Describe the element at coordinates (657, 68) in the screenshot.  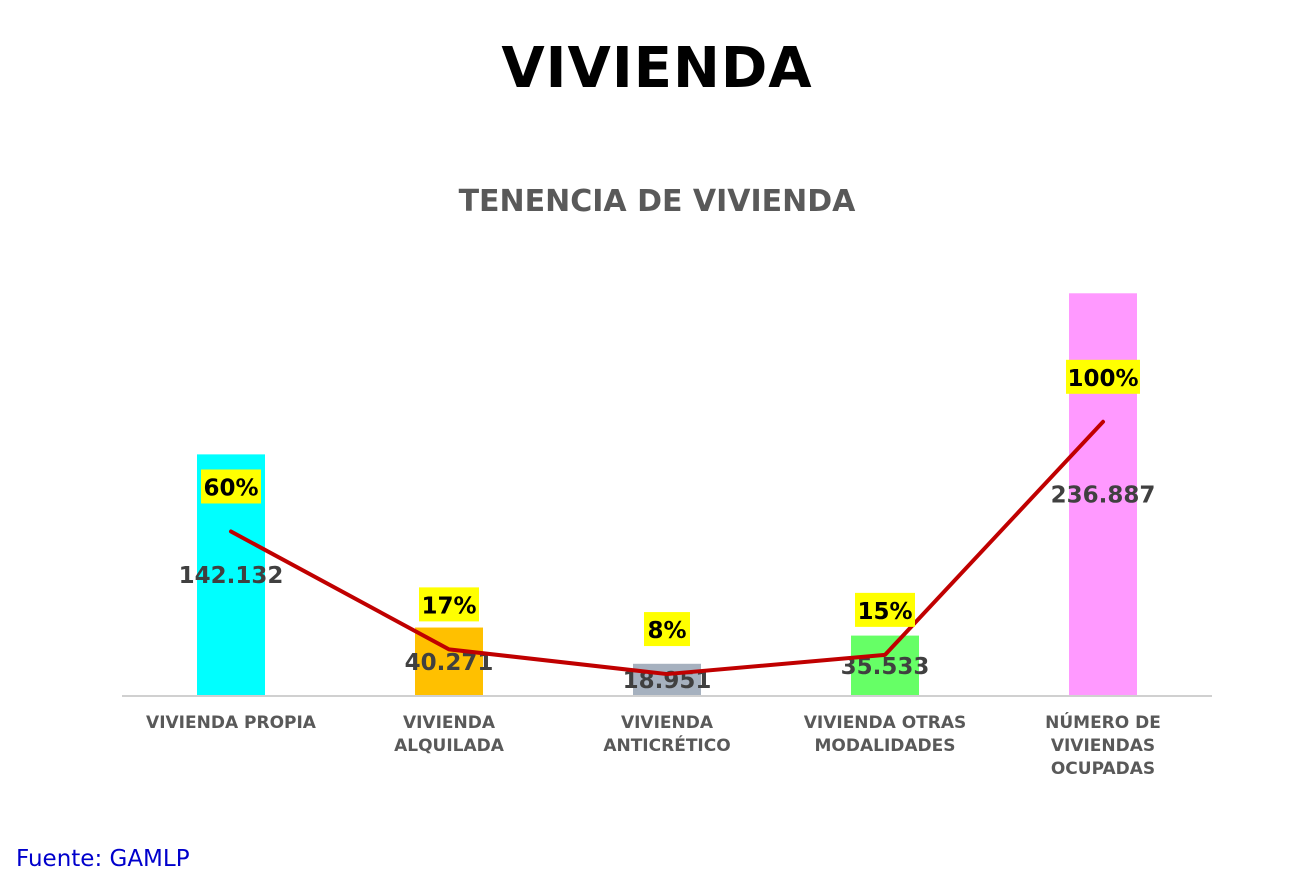
I see `page-title: VIVIENDA` at that location.